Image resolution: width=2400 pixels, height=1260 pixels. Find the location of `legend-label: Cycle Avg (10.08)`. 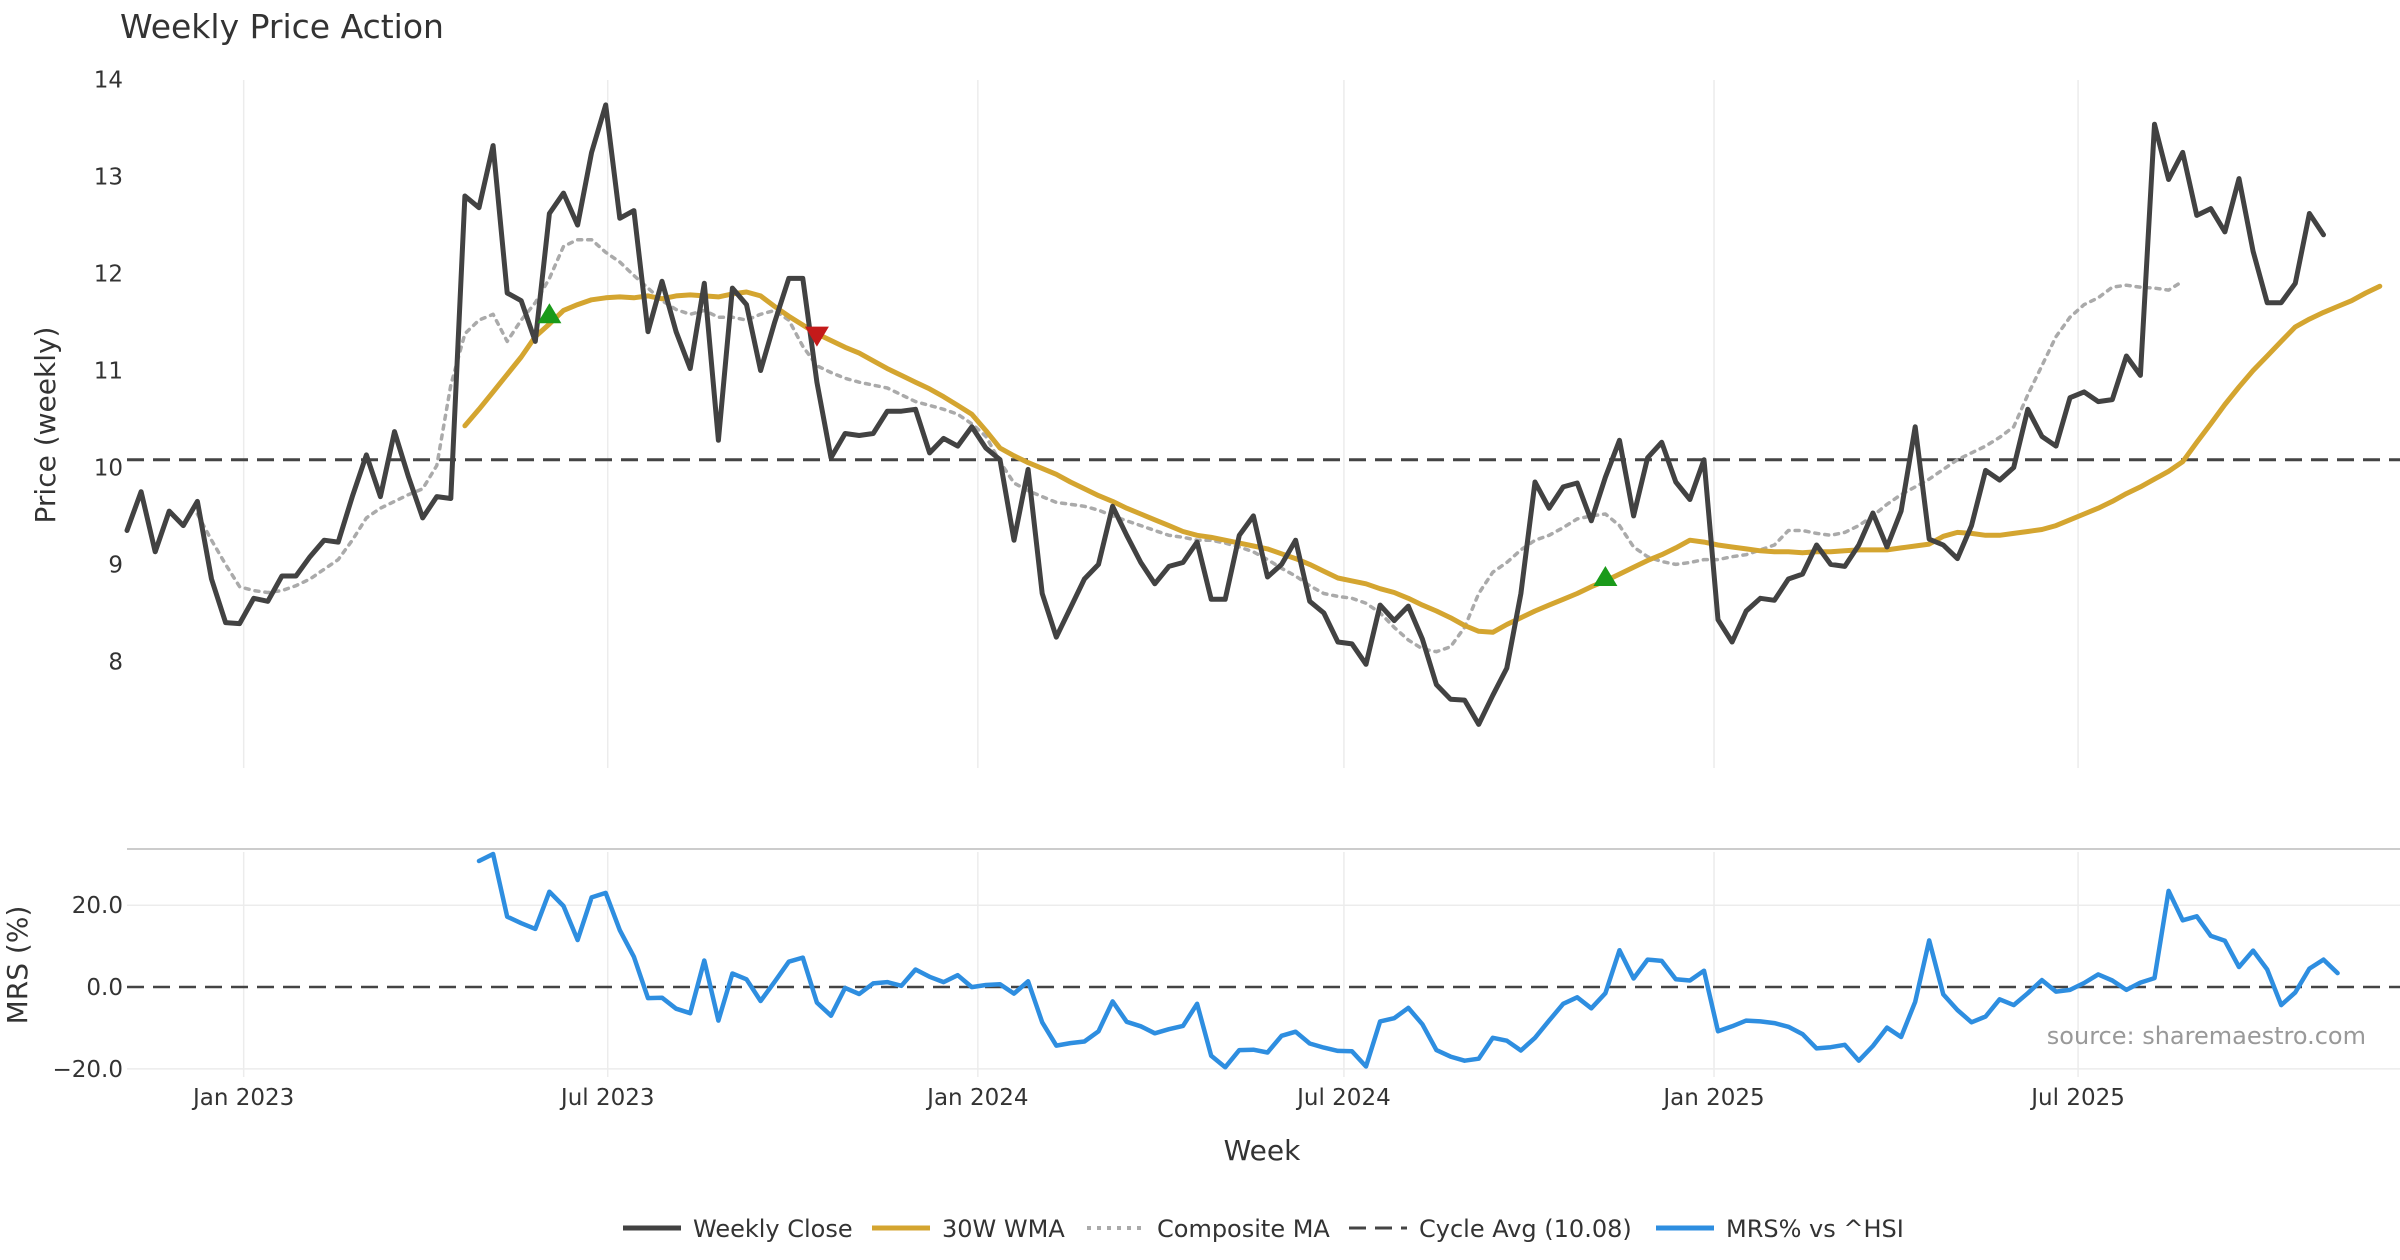

legend-label: Cycle Avg (10.08) is located at coordinates (1525, 1229).